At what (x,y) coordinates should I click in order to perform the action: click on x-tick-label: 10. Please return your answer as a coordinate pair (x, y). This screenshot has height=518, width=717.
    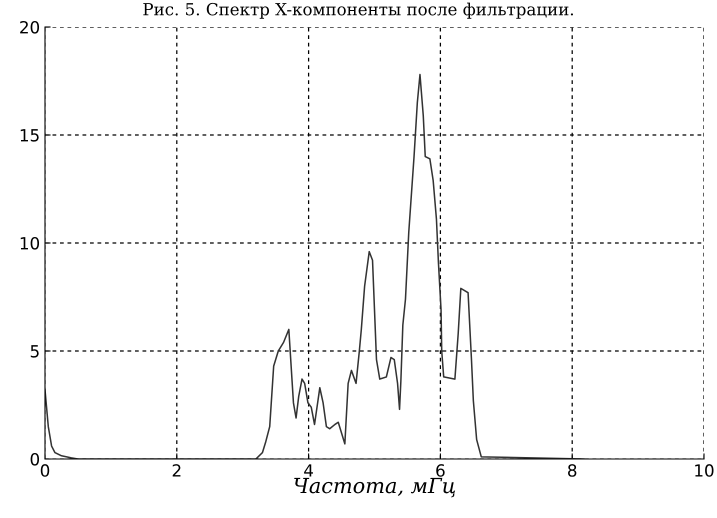
    Looking at the image, I should click on (704, 470).